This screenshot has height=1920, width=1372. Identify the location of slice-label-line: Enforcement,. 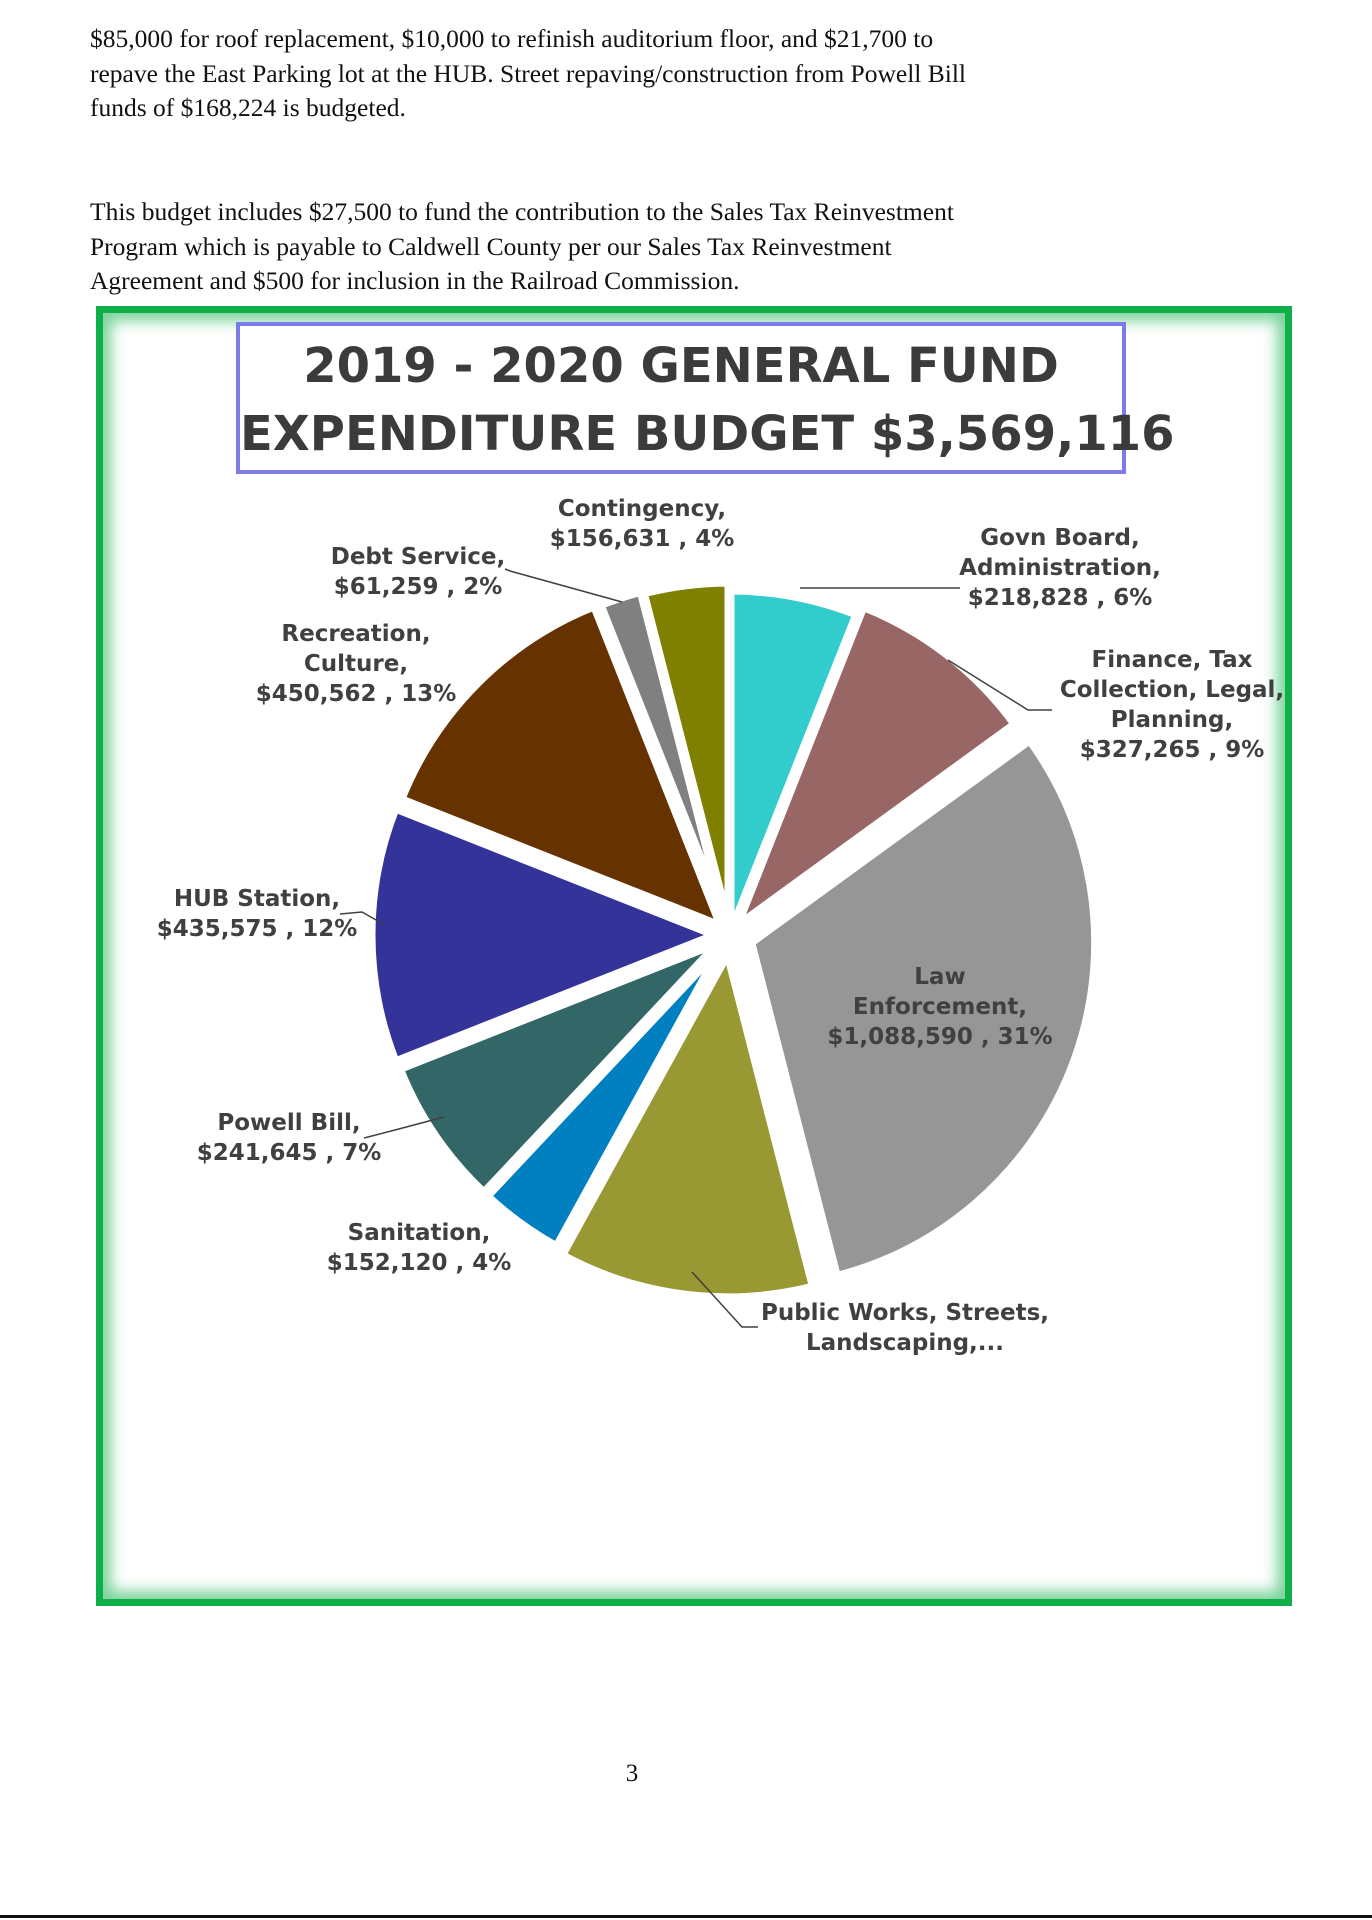
(940, 1007).